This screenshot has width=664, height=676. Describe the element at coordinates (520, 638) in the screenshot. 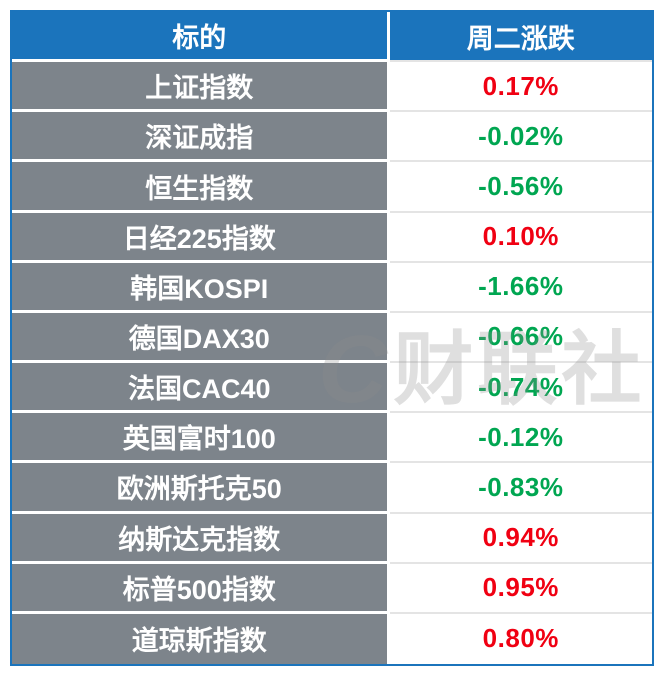

I see `change-value-cell: 0.80%` at that location.